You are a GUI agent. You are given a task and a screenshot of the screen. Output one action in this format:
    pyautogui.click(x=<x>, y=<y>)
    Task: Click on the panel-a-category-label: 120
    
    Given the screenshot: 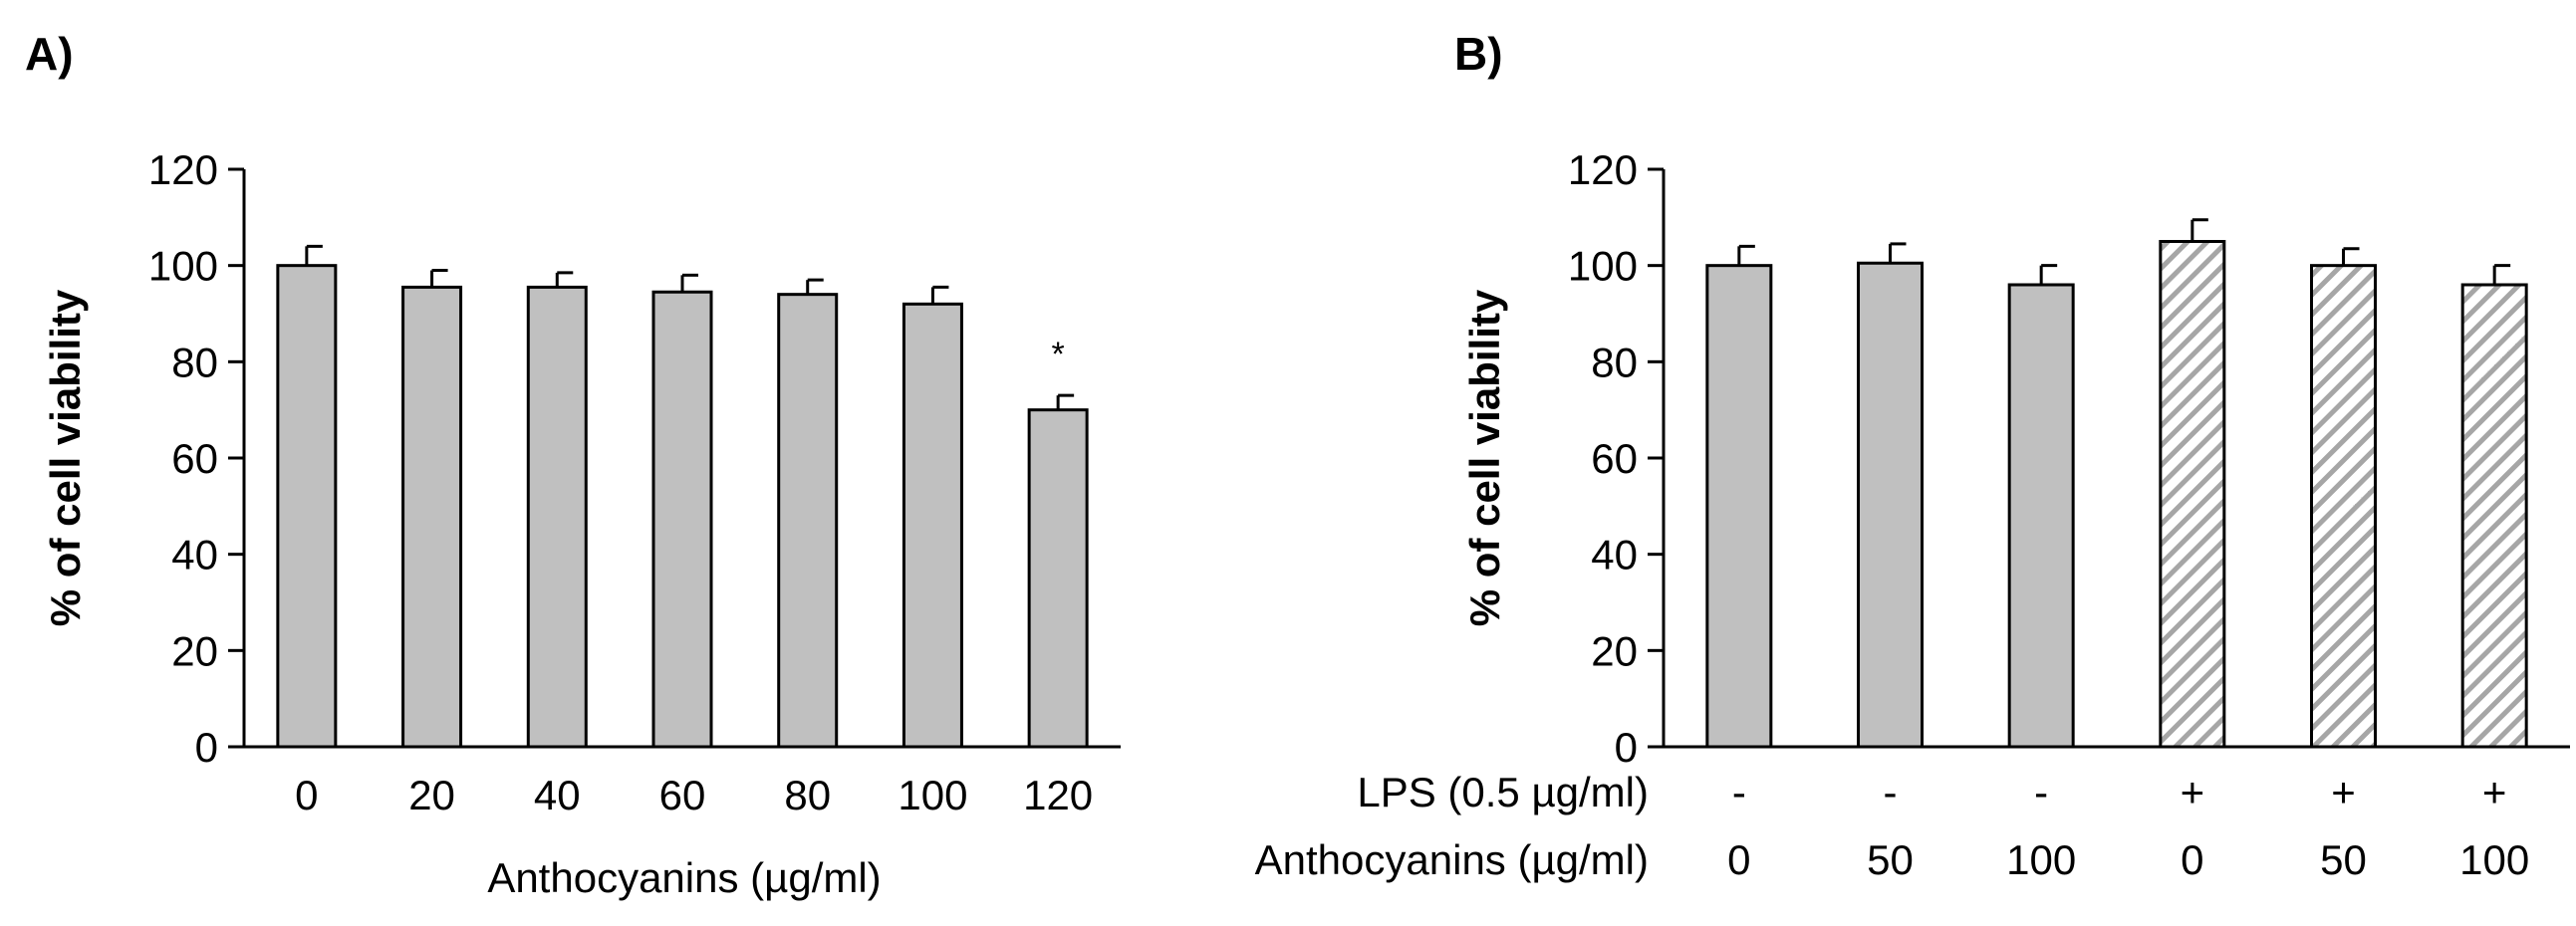 What is the action you would take?
    pyautogui.click(x=1058, y=795)
    